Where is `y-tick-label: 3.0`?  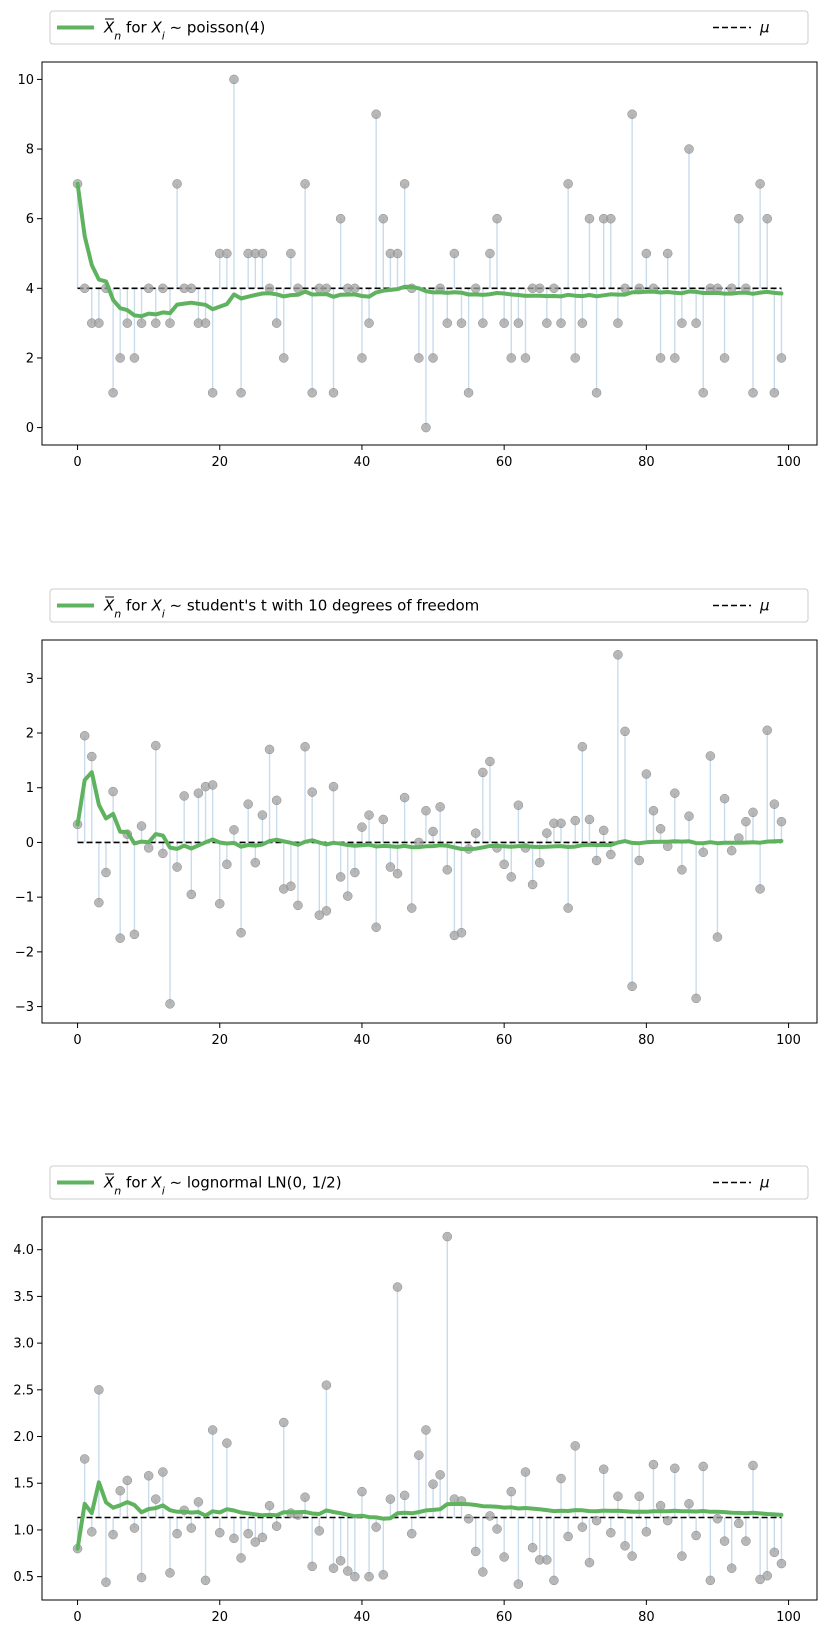 y-tick-label: 3.0 is located at coordinates (23, 1344).